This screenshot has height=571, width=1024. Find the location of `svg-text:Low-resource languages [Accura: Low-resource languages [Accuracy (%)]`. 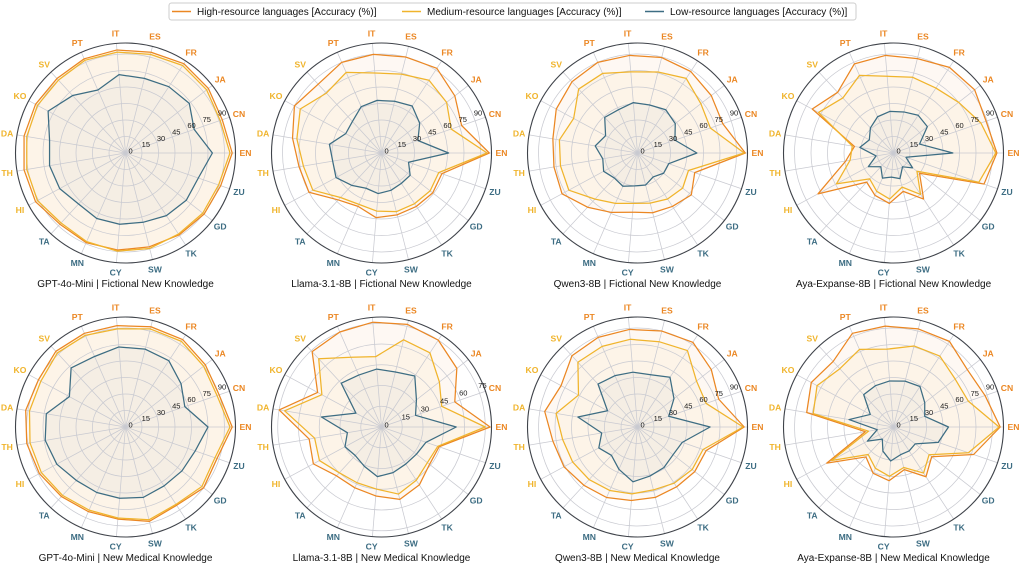

svg-text:Low-resource languages [Accura: Low-resource languages [Accuracy (%)] is located at coordinates (759, 12).